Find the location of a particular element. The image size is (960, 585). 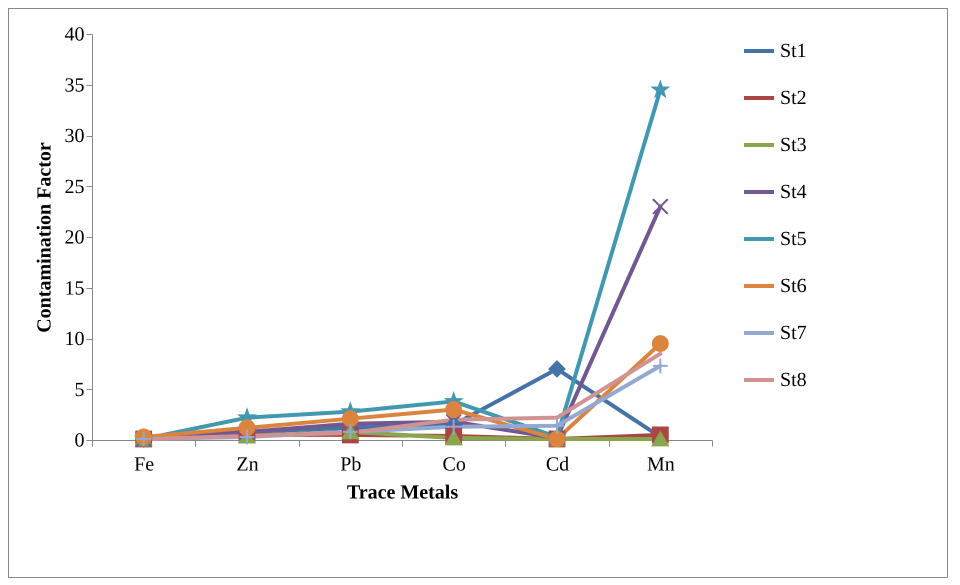

legend-label: St7 is located at coordinates (793, 333).